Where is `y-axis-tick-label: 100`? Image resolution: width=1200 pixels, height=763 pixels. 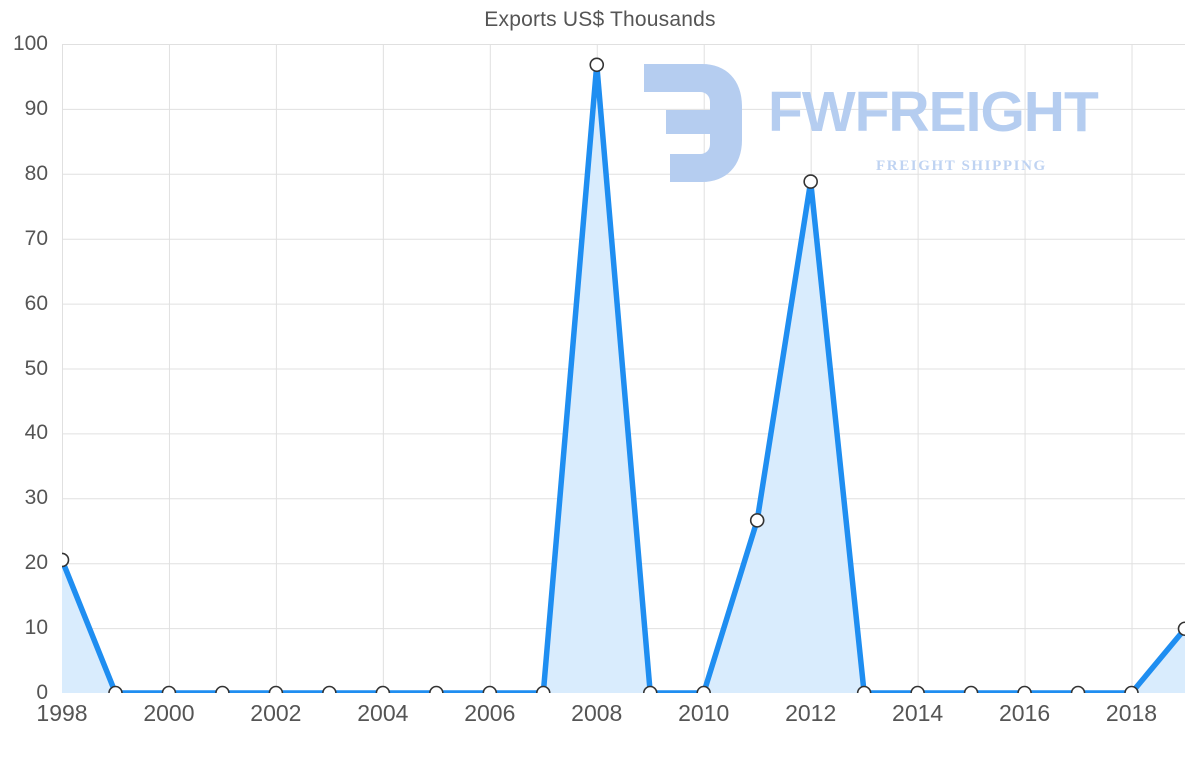 y-axis-tick-label: 100 is located at coordinates (30, 43).